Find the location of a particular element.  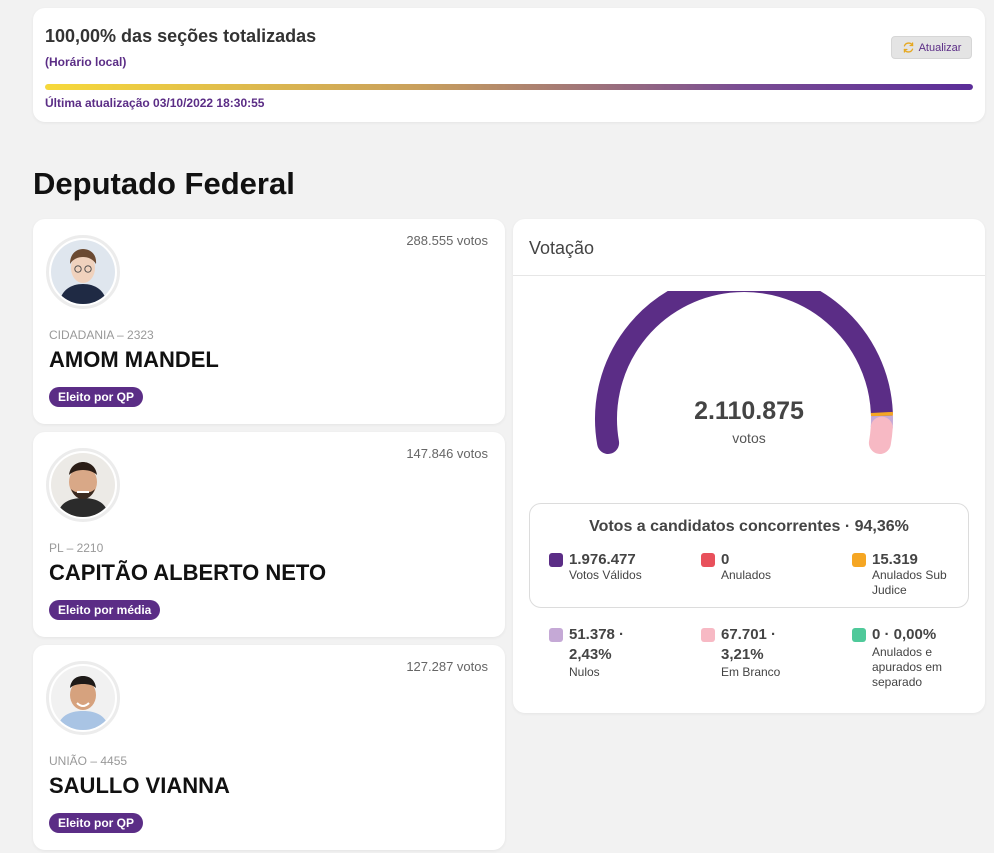

candidate-party: CIDADANIA – 2323 is located at coordinates (101, 335).